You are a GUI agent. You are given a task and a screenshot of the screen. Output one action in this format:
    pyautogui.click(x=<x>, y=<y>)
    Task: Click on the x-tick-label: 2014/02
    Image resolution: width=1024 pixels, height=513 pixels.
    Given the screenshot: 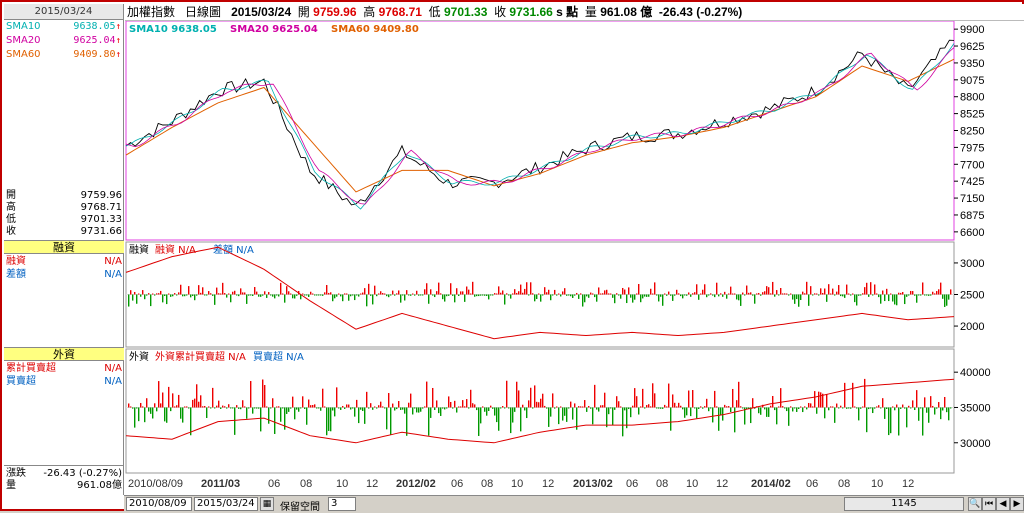 What is the action you would take?
    pyautogui.click(x=771, y=484)
    